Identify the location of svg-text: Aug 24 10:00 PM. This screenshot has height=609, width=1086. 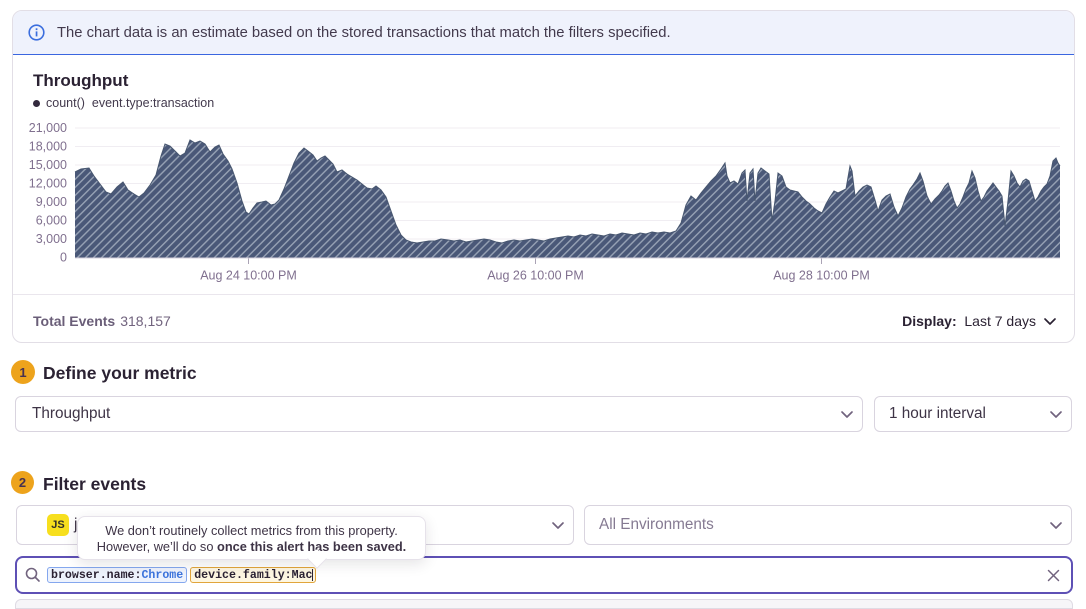
(248, 276).